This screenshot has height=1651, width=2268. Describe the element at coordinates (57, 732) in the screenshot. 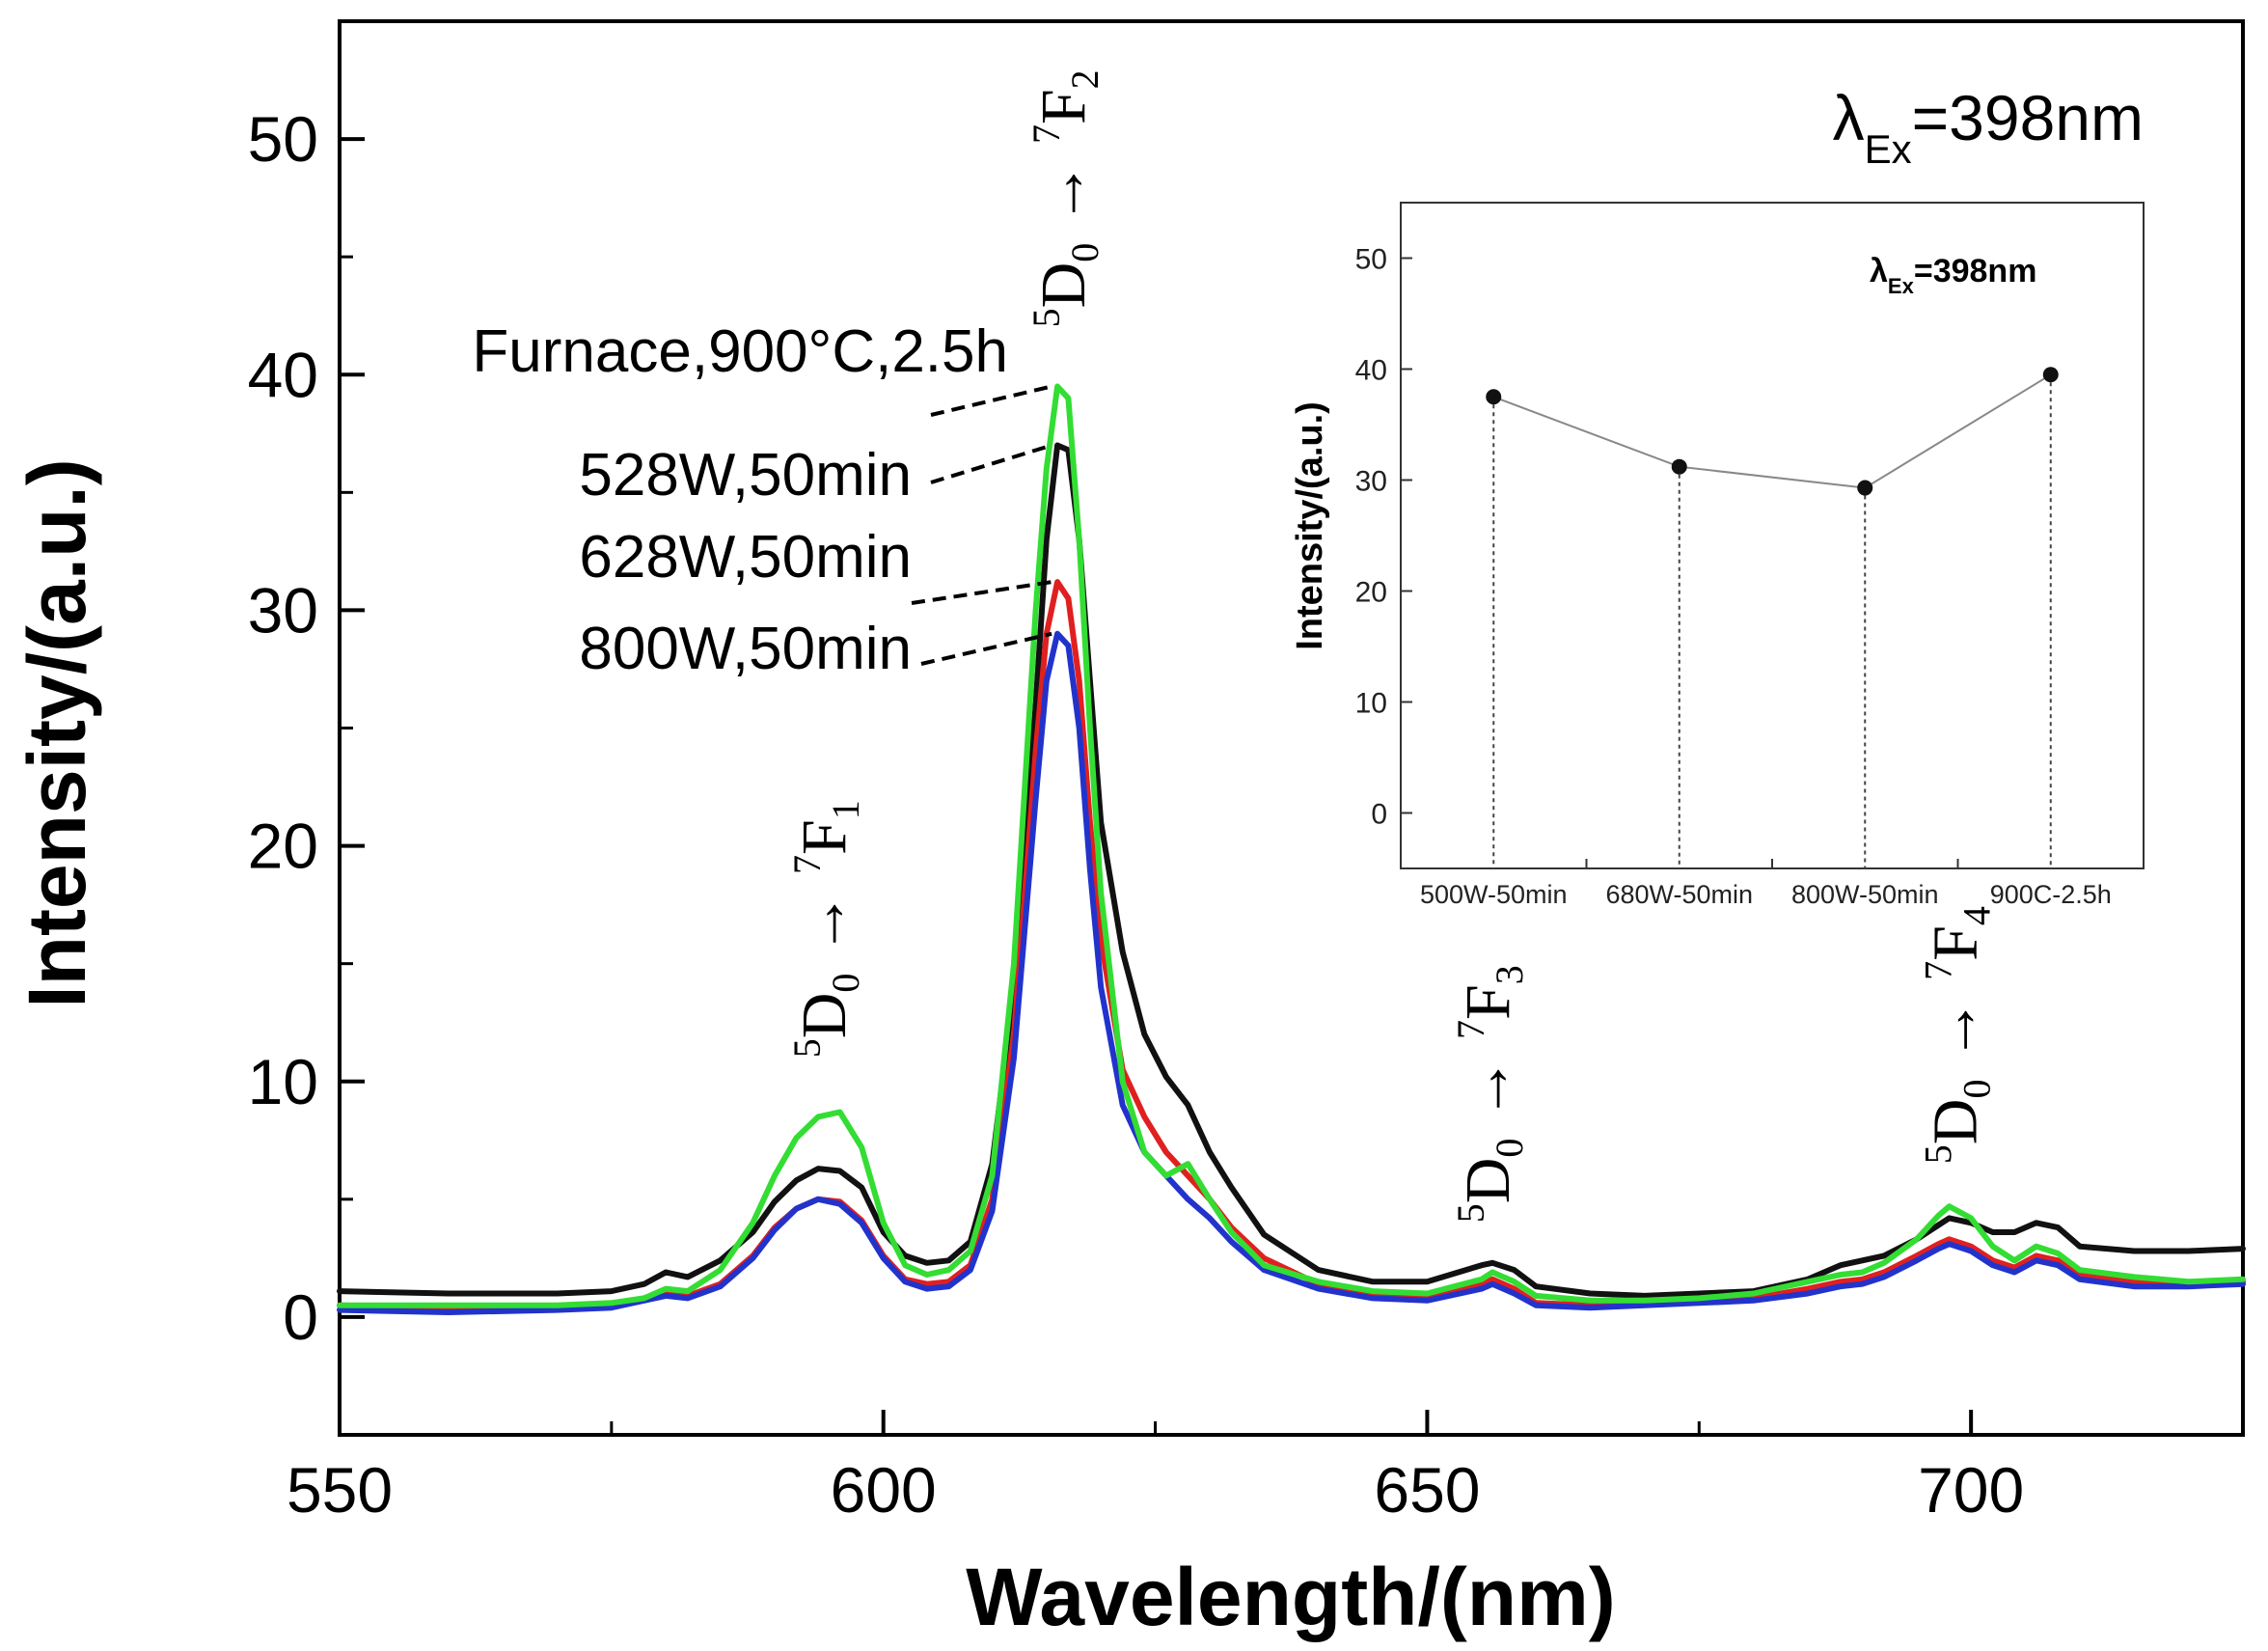

I see `y-axis-title: Intensity/(a.u.)` at that location.